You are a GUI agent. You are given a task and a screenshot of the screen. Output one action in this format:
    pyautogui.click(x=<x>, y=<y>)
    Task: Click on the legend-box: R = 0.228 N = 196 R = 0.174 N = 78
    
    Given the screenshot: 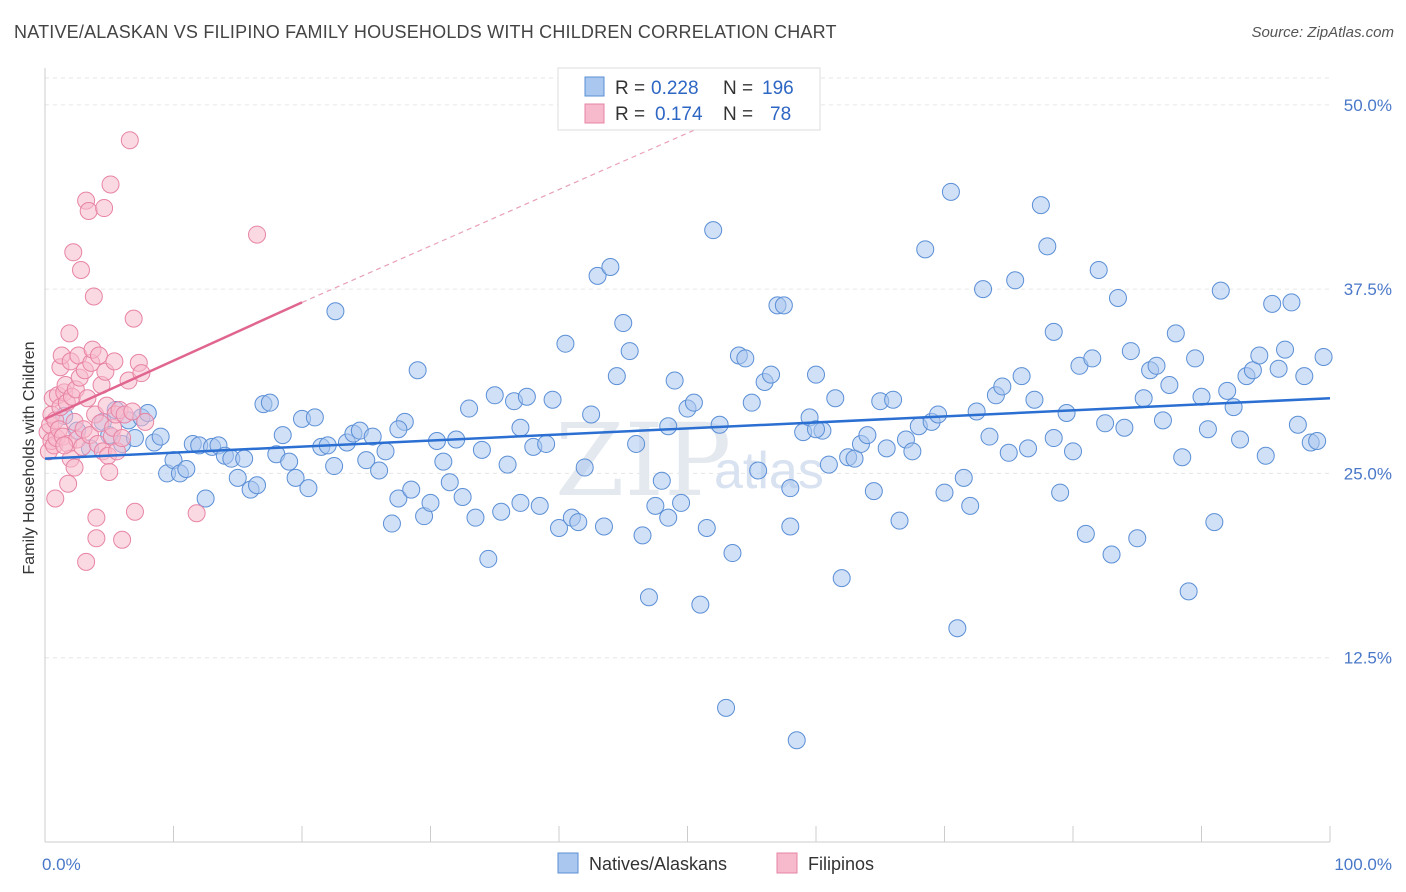 What is the action you would take?
    pyautogui.click(x=689, y=99)
    